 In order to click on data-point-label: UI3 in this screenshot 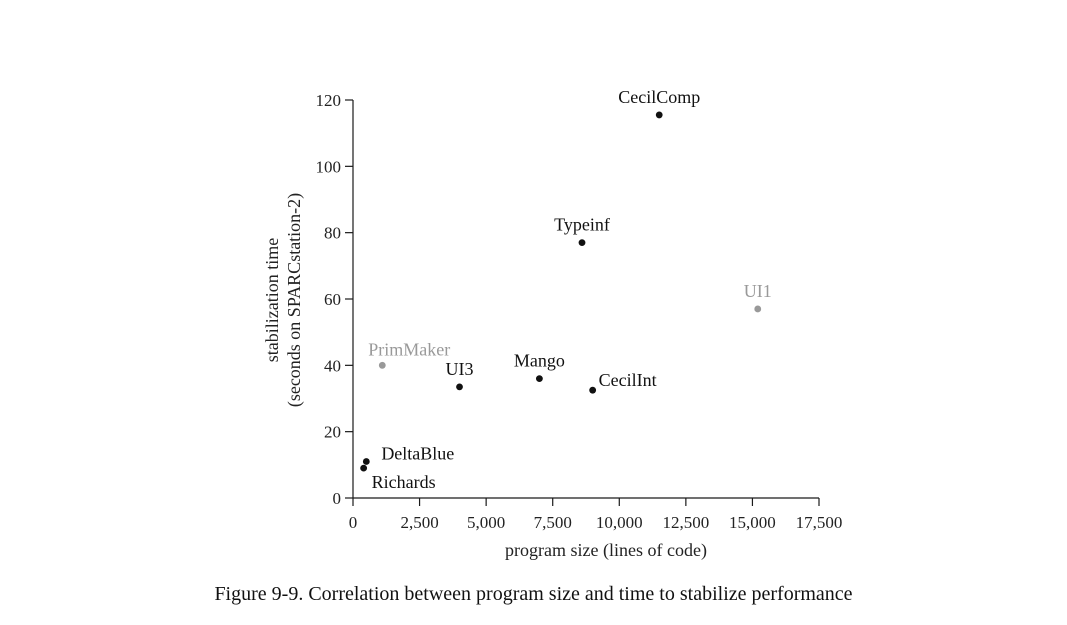, I will do `click(460, 369)`.